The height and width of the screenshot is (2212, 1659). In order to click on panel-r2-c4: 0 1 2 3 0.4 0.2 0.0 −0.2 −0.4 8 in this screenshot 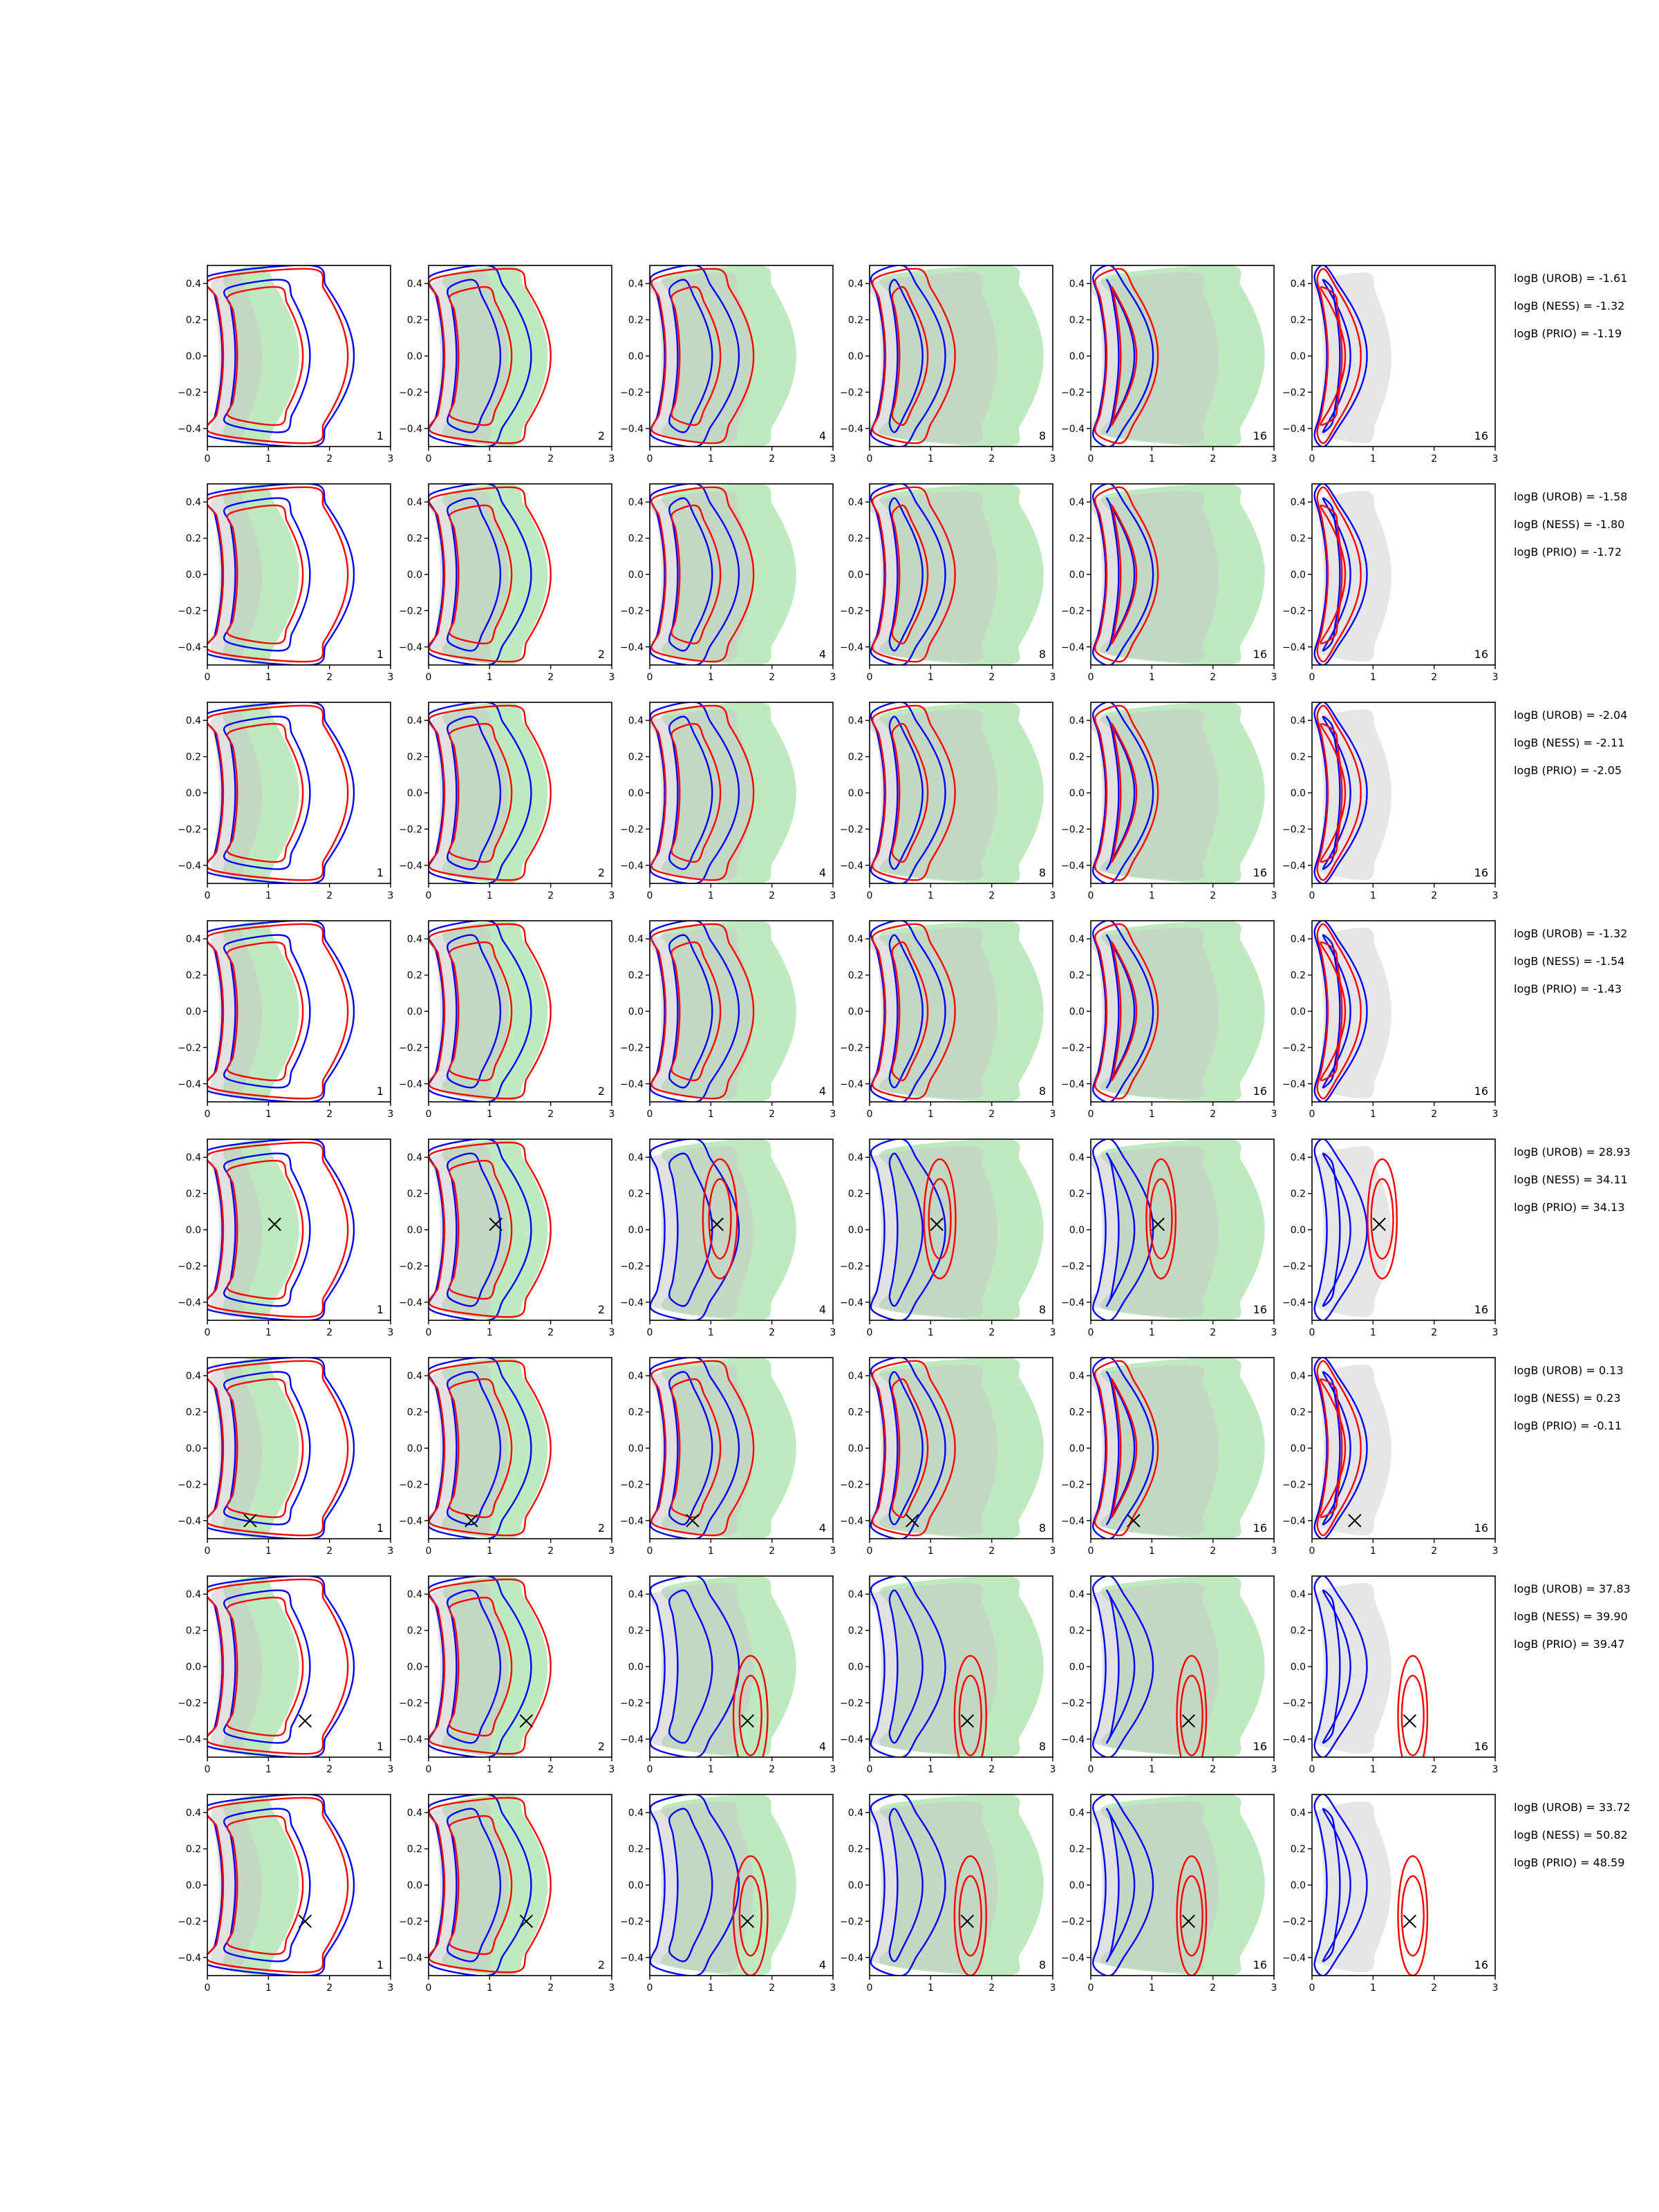, I will do `click(948, 583)`.